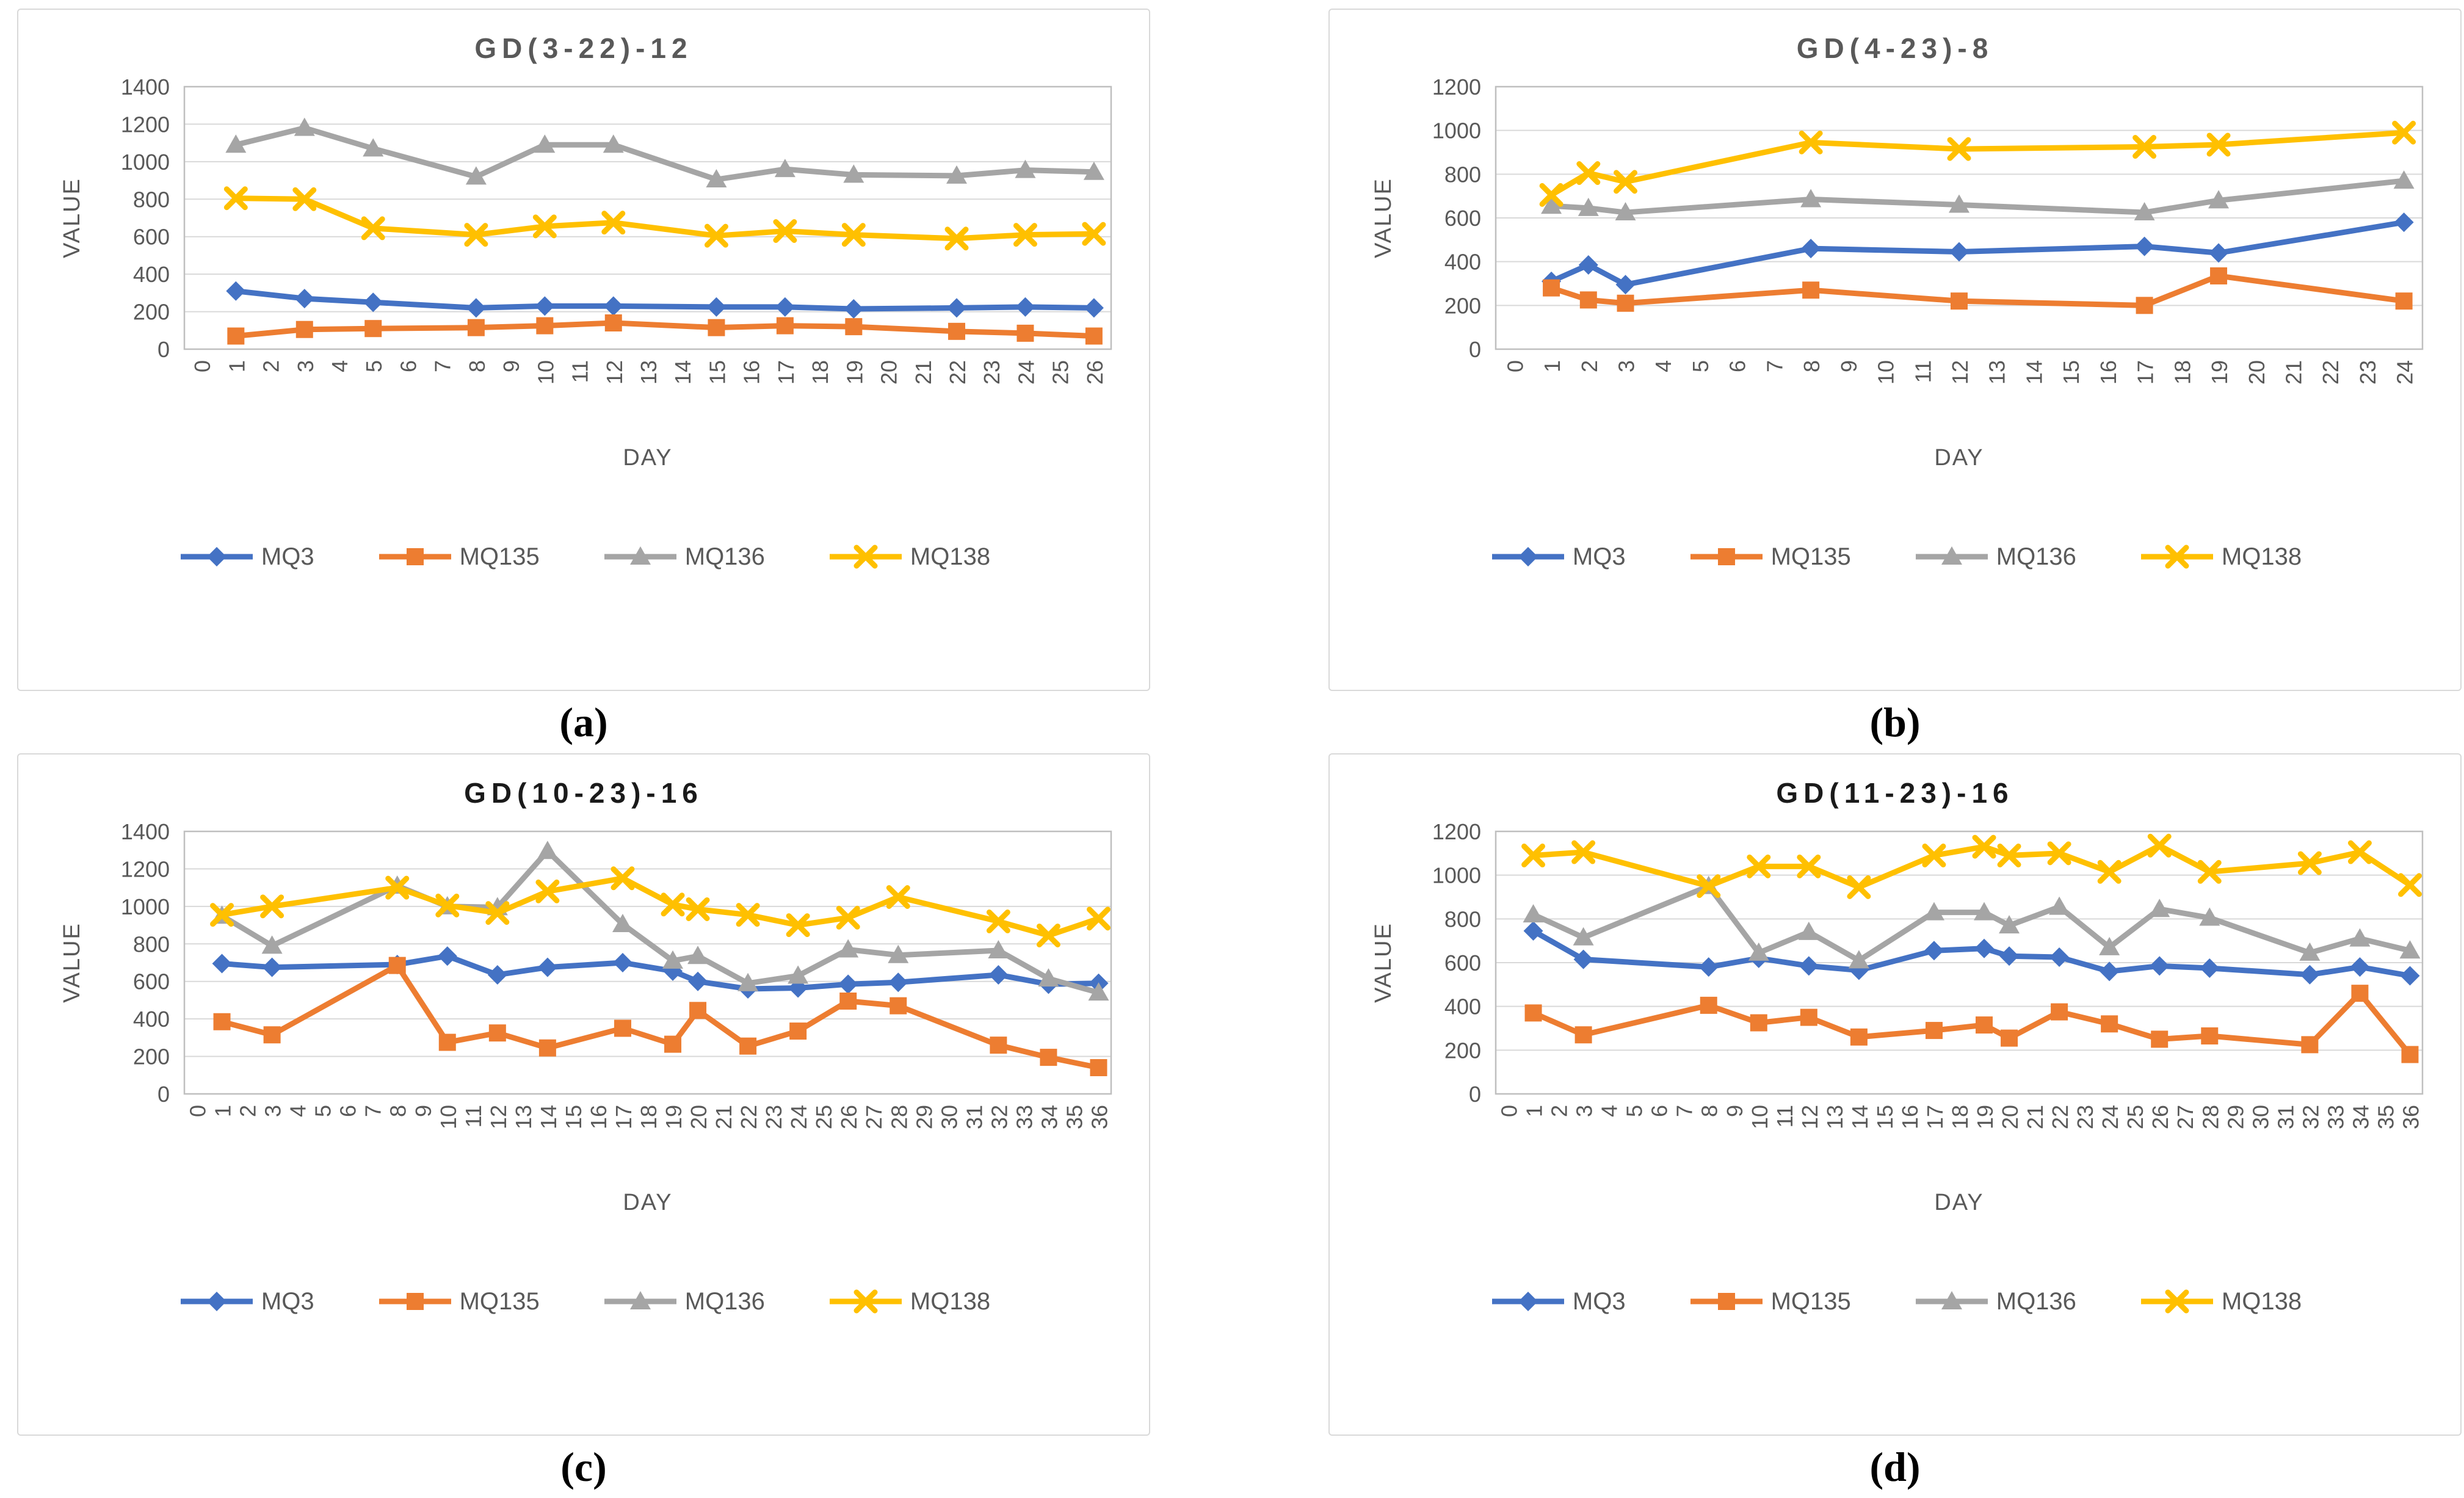 The height and width of the screenshot is (1498, 2464). Describe the element at coordinates (1895, 793) in the screenshot. I see `panel-d-title: GD(11-23)-16` at that location.